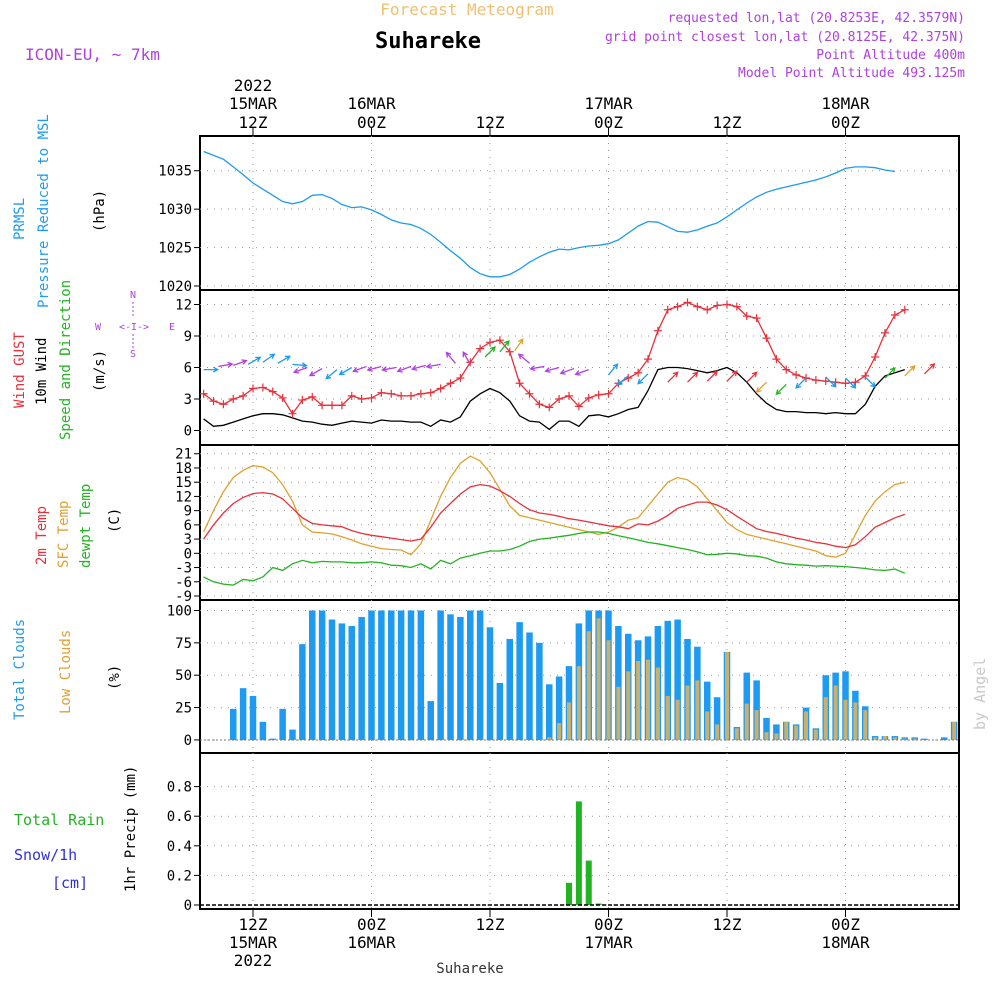  I want to click on clouds-ytick-label: 50, so click(183, 676).